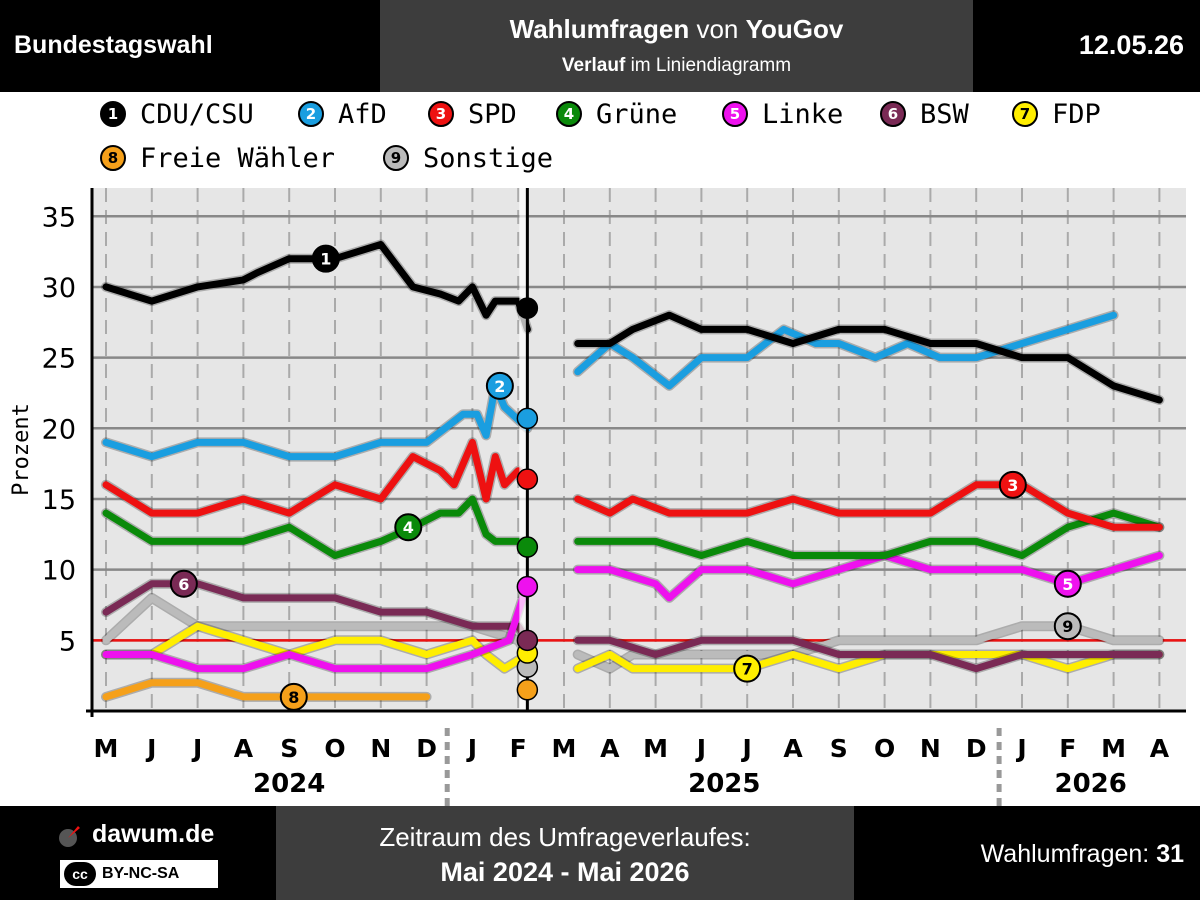 This screenshot has width=1200, height=900. I want to click on subtitle-plain: im Liniendiagramm, so click(711, 65).